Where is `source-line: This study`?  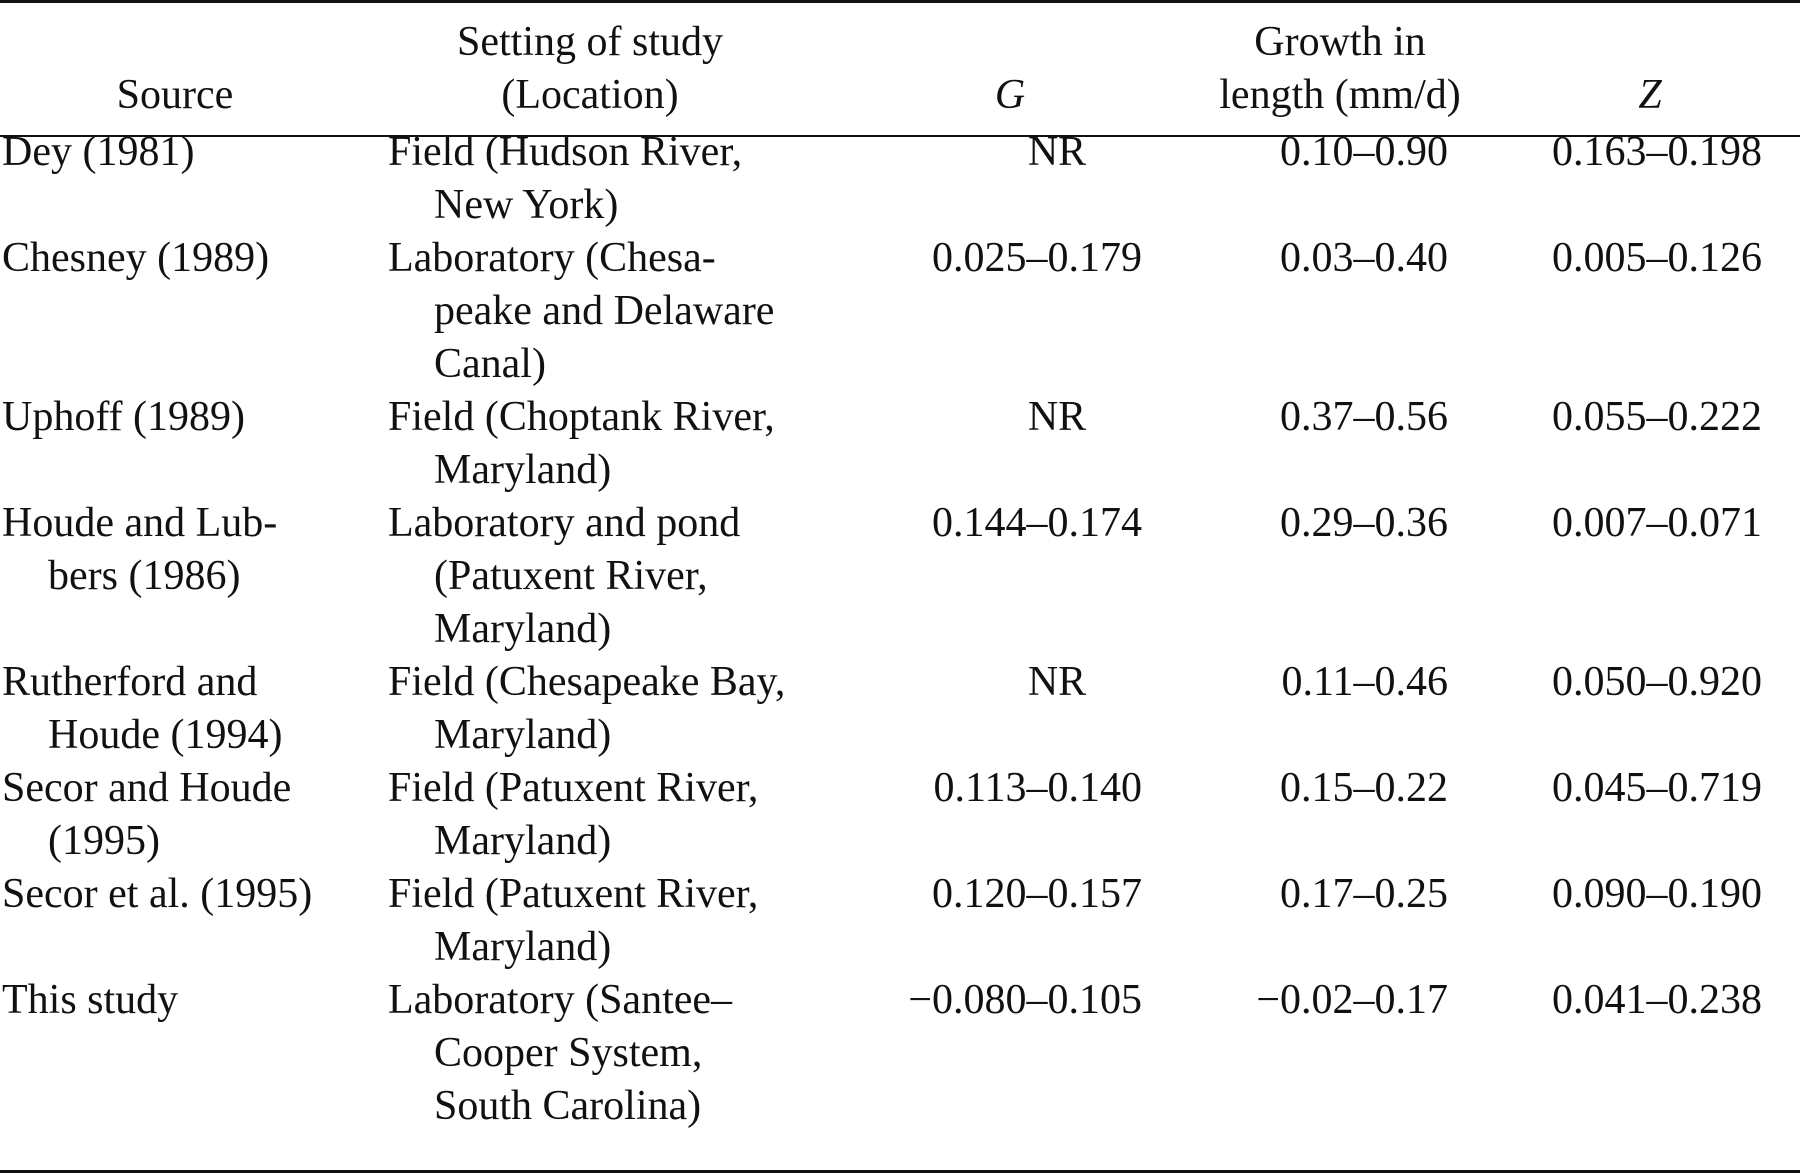
source-line: This study is located at coordinates (90, 1000).